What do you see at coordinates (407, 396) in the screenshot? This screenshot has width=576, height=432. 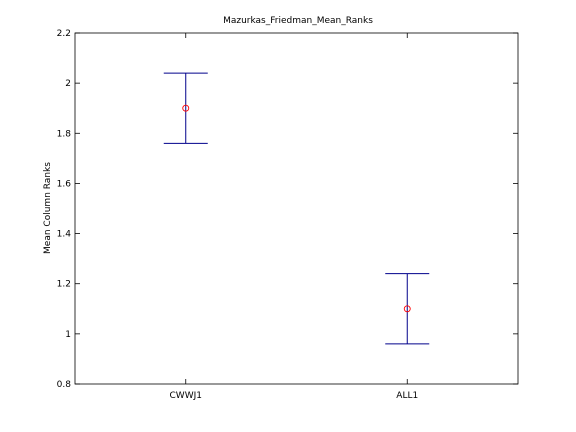 I see `x-tick-label: ALL1` at bounding box center [407, 396].